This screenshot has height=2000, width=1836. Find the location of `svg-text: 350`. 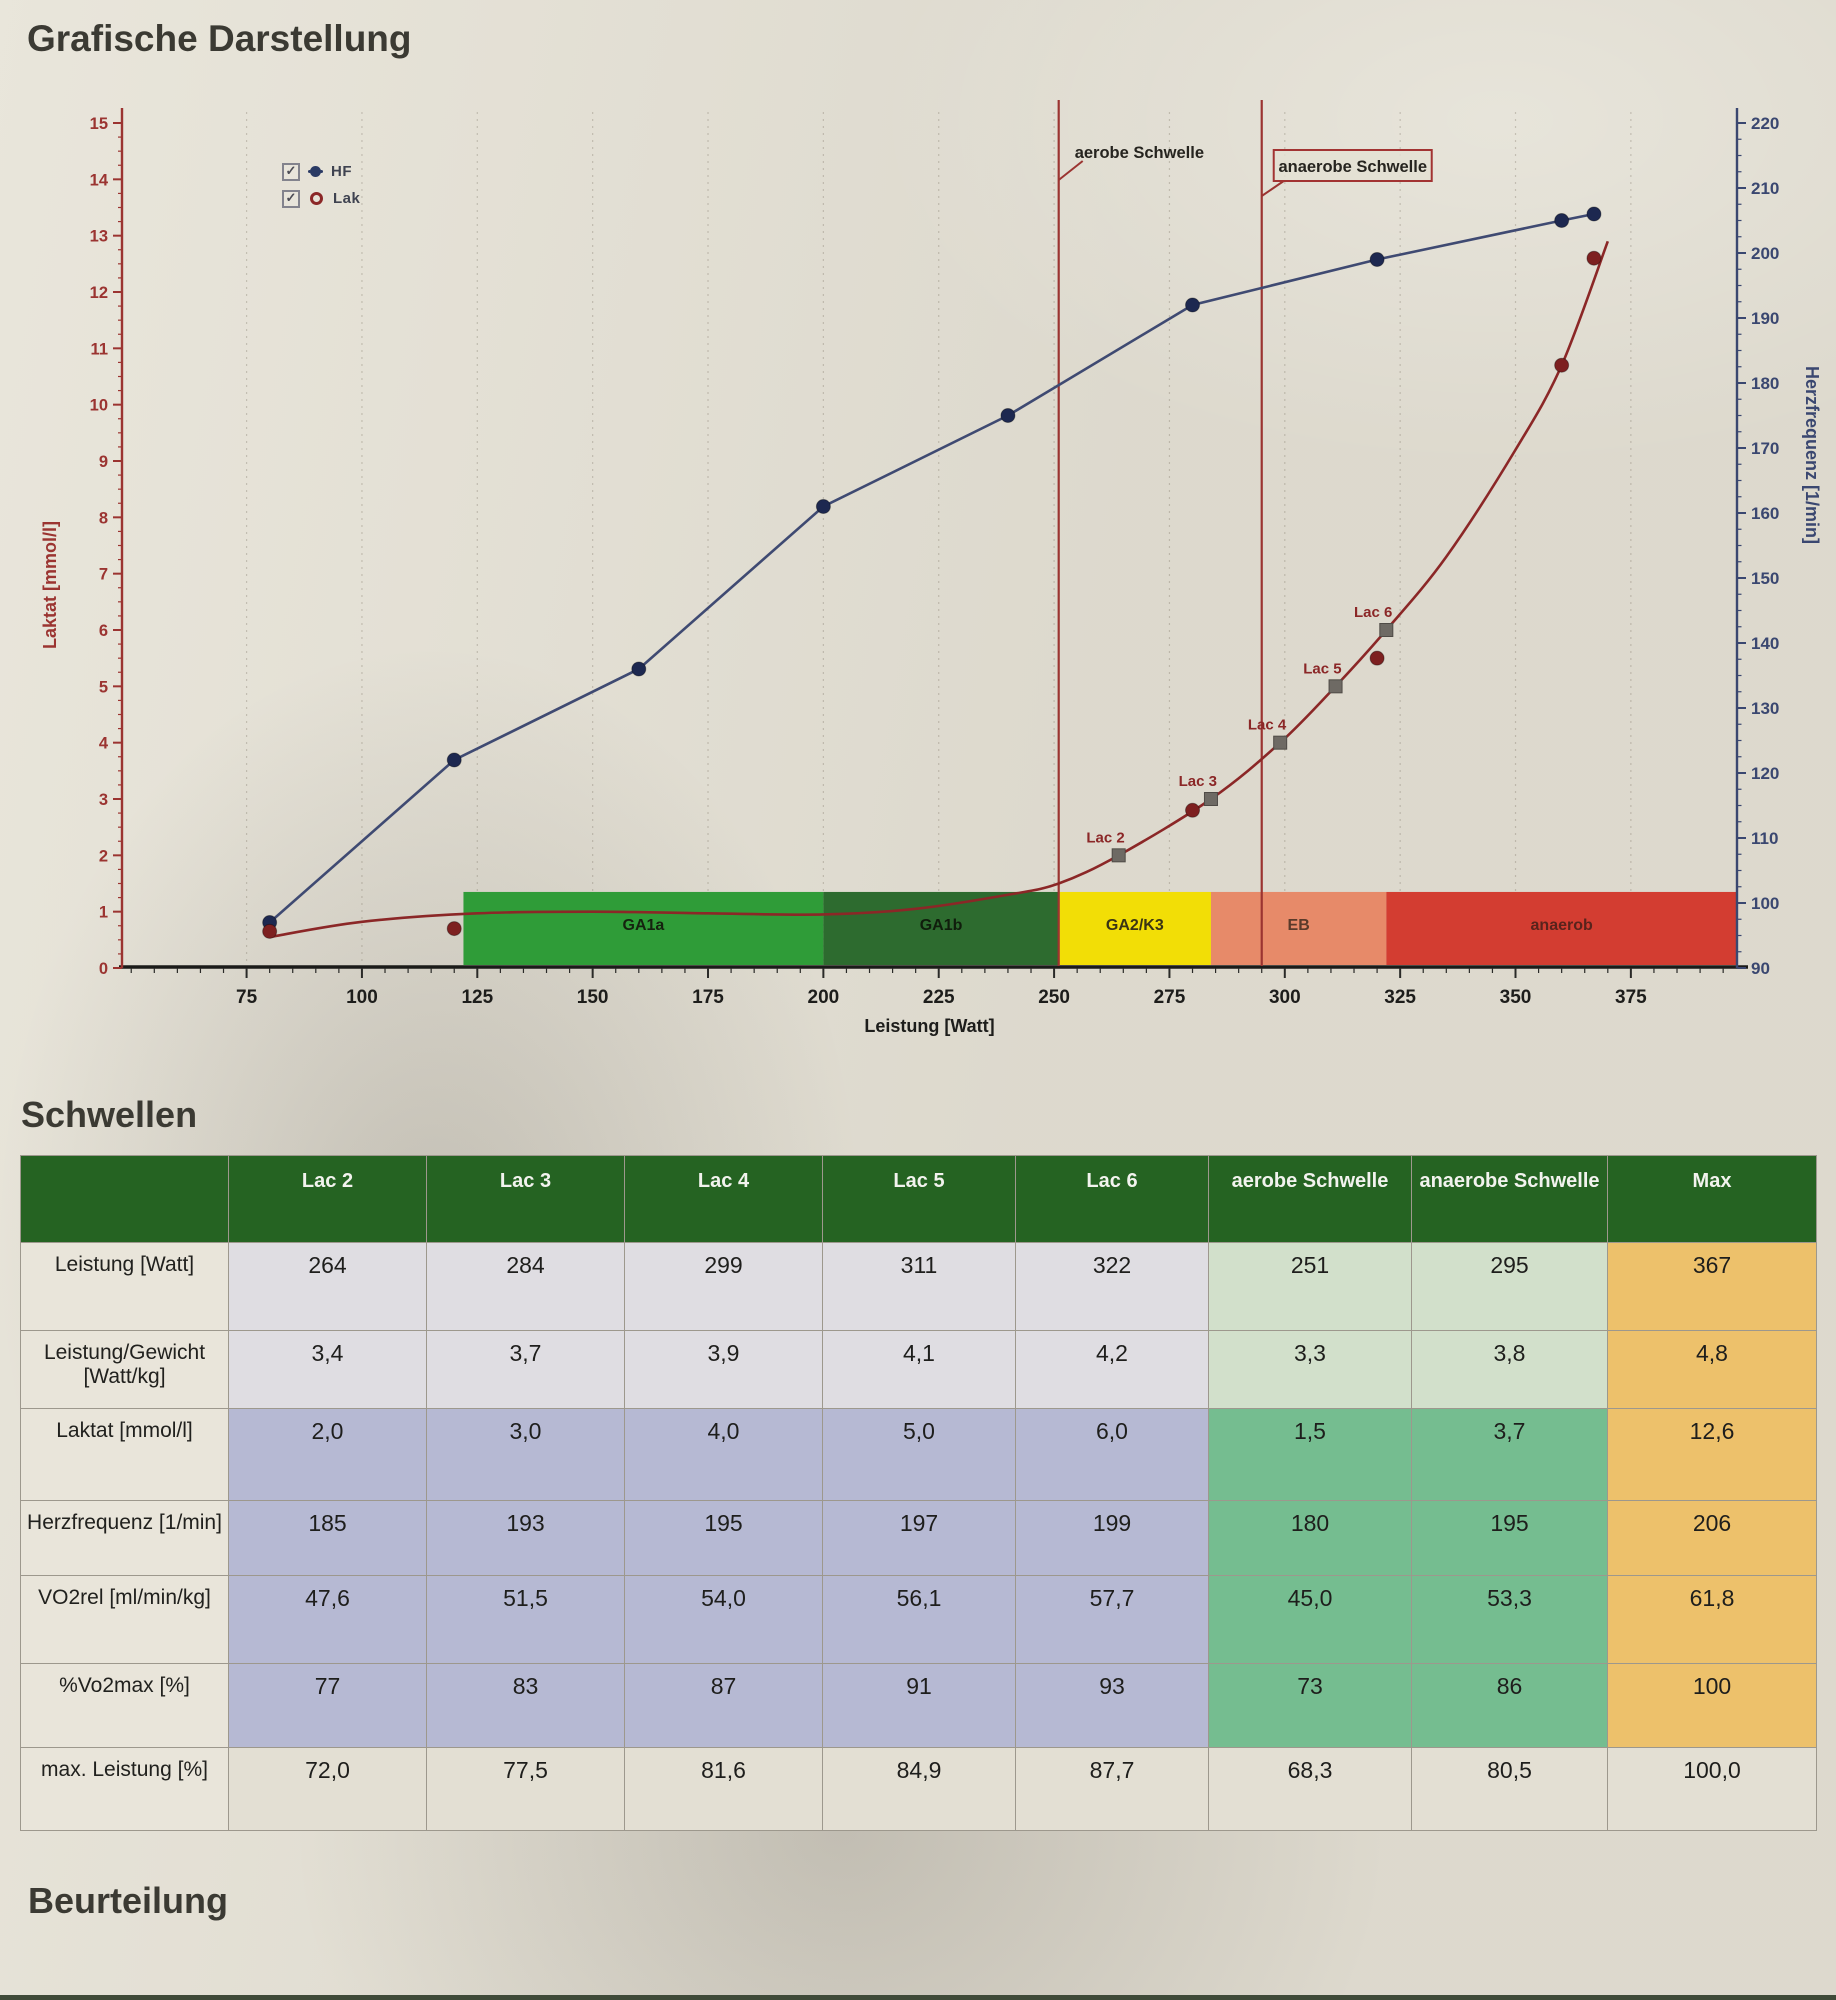

svg-text: 350 is located at coordinates (1516, 997).